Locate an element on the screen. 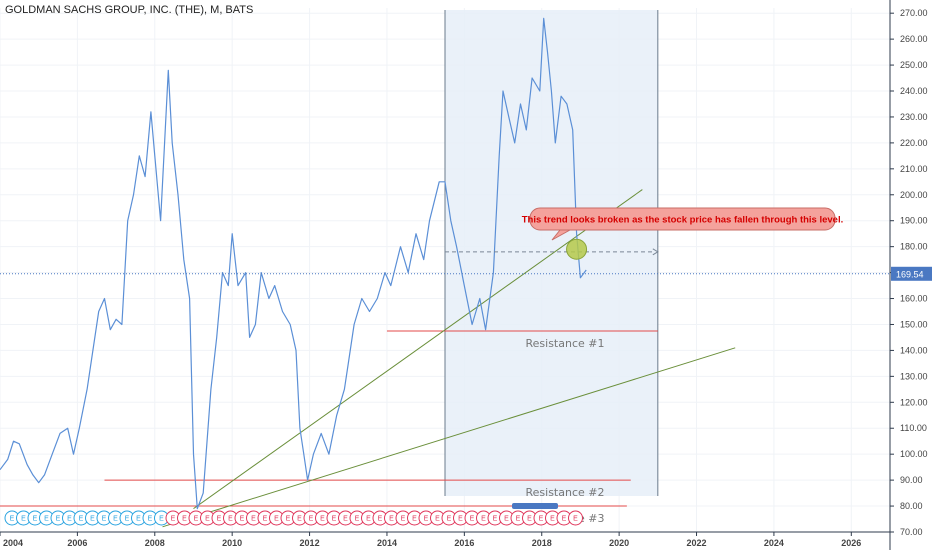 The height and width of the screenshot is (550, 932). event-letter-41: E is located at coordinates (483, 518).